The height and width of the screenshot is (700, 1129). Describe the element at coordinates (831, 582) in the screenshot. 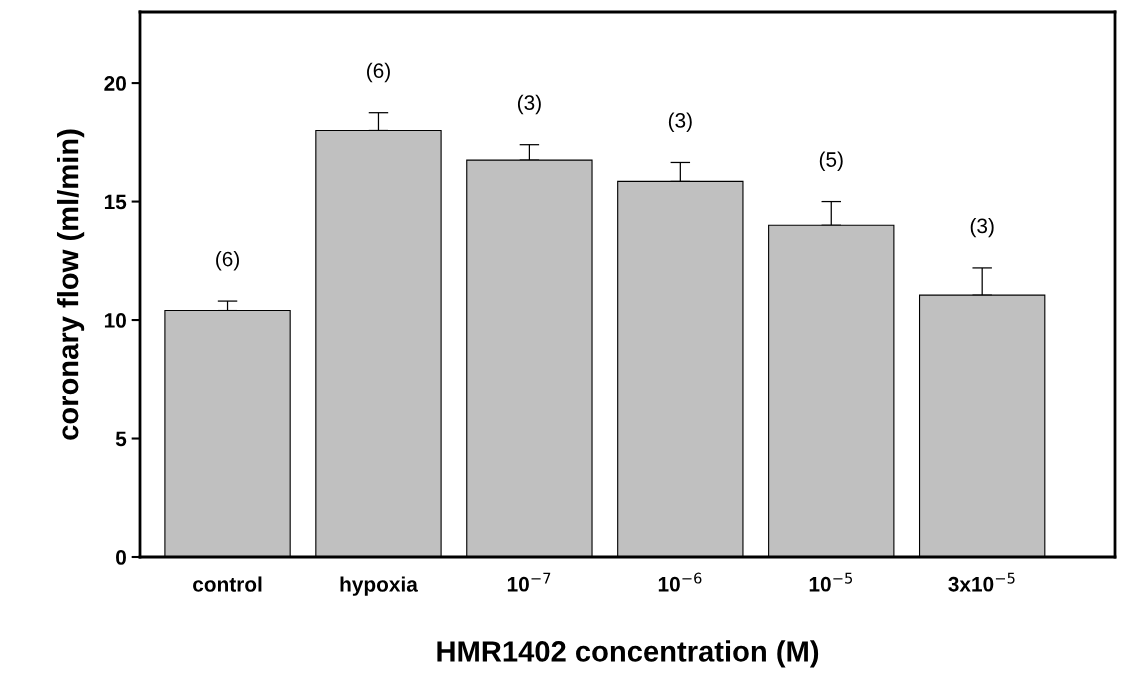

I see `x-tick-label: 10$^{−5}$` at that location.